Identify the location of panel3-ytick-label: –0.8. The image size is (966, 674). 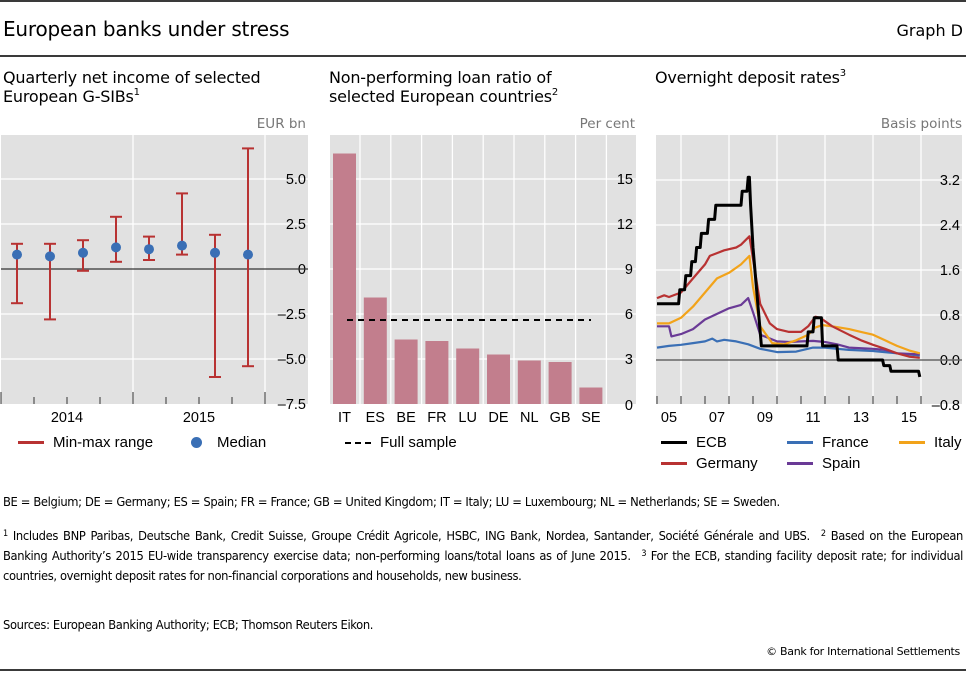
(946, 406).